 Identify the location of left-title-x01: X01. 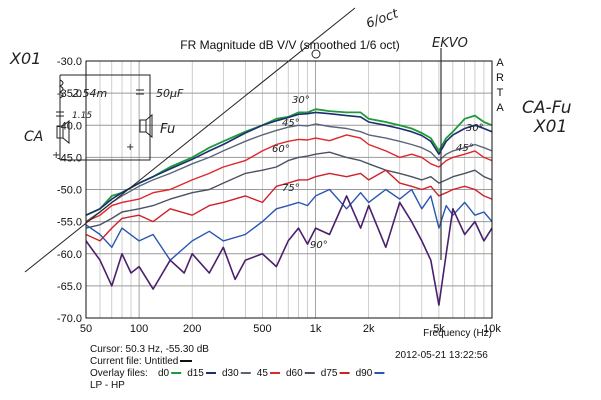
(25, 58).